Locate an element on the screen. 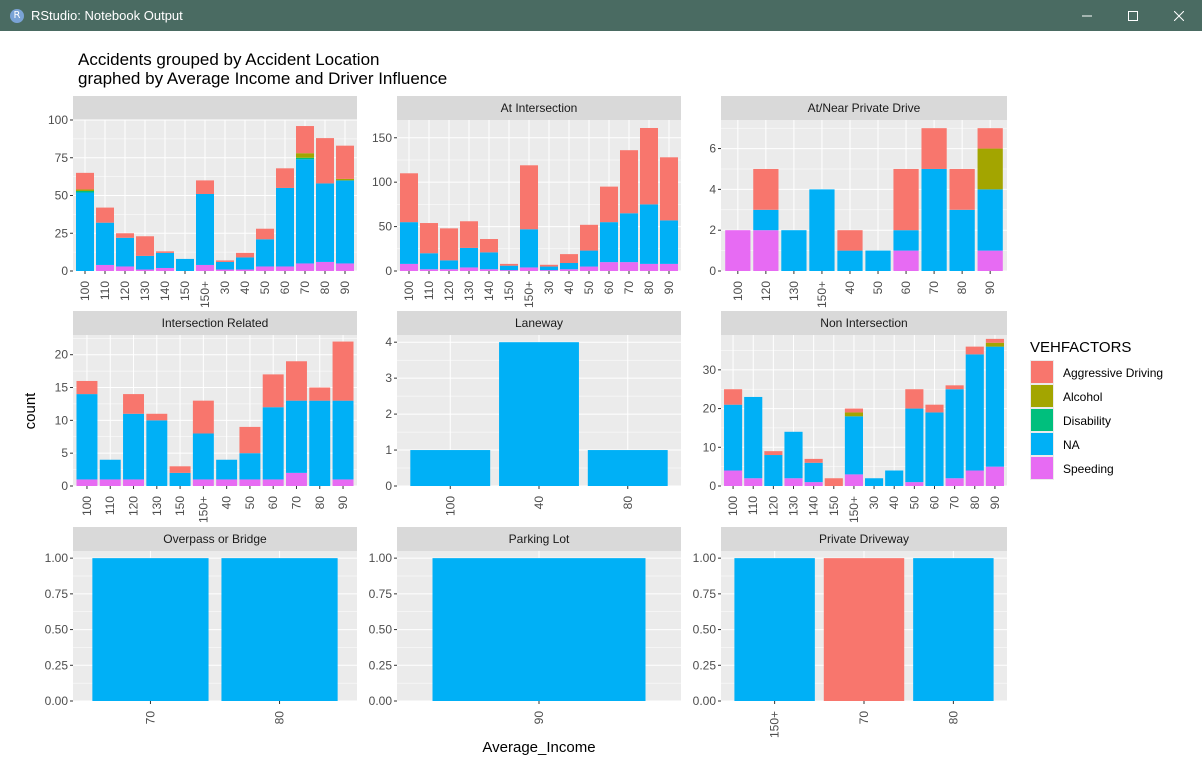 This screenshot has height=773, width=1202. facet-strip-at-intersection is located at coordinates (539, 108).